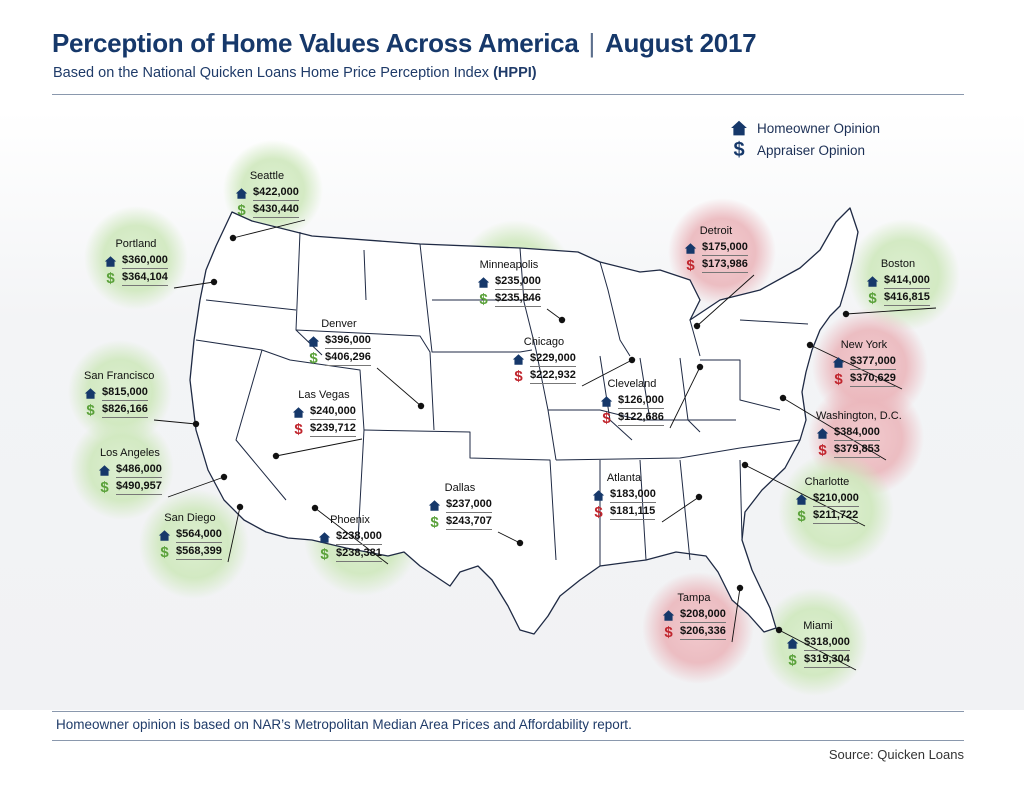 This screenshot has width=1024, height=791. Describe the element at coordinates (190, 536) in the screenshot. I see `city-san-diego: San Diego $564,000 $ $568,399` at that location.